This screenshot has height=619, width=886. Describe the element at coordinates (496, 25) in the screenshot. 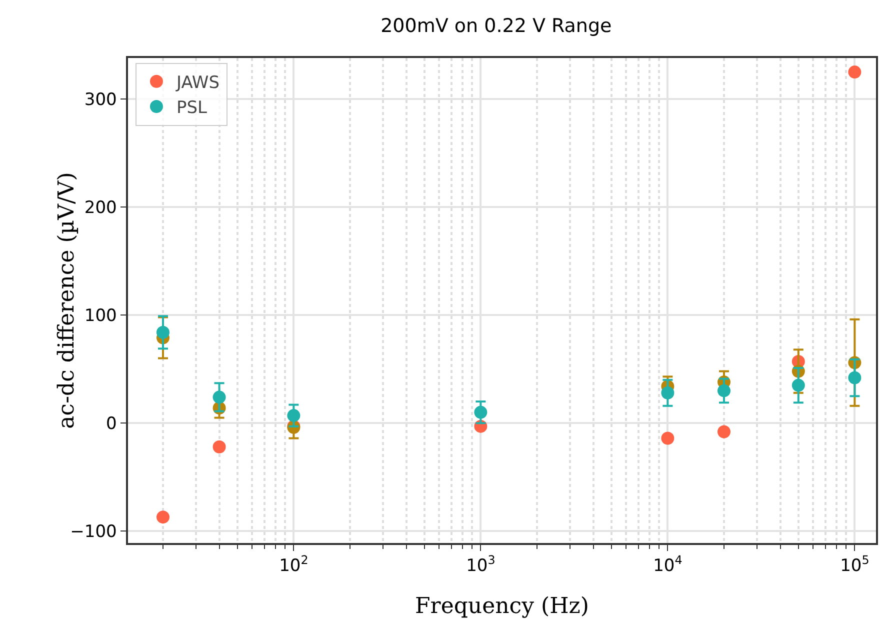

I see `chart-title: 200mV on 0.22 V Range` at that location.